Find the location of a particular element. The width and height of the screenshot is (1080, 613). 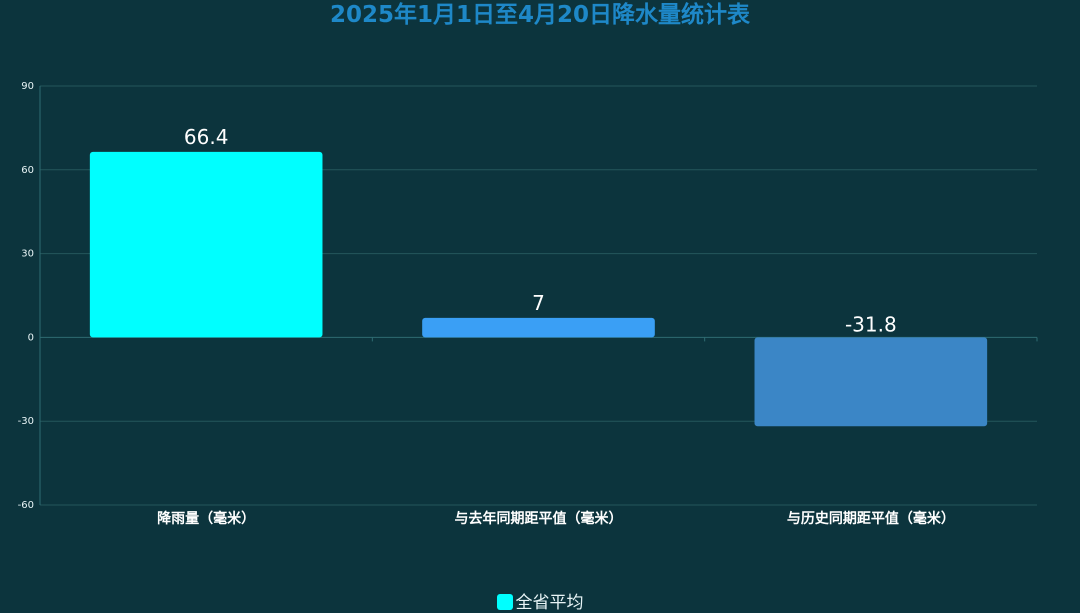

x-axis-category-labels: 降雨量（毫米） 与去年同期距平值（毫米） 与历史同期距平值（毫米） is located at coordinates (556, 518).